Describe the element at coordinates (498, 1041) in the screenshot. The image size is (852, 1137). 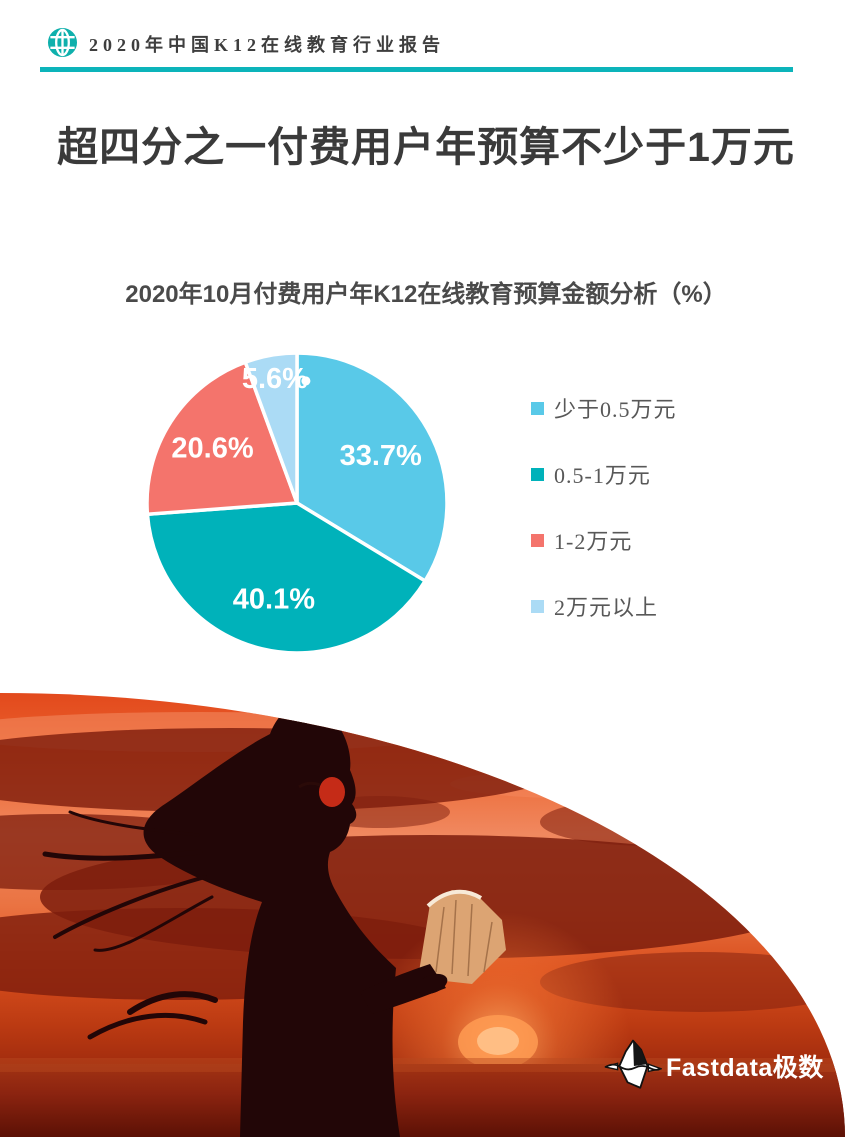
I see `sun-core` at that location.